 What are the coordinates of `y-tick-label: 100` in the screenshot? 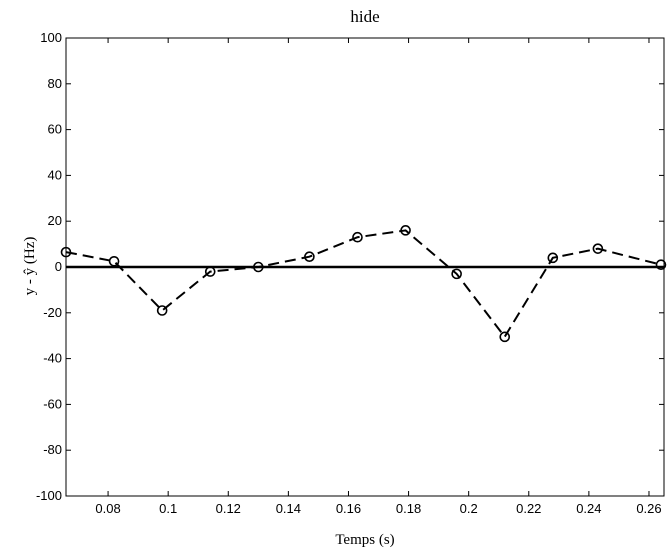 It's located at (51, 37).